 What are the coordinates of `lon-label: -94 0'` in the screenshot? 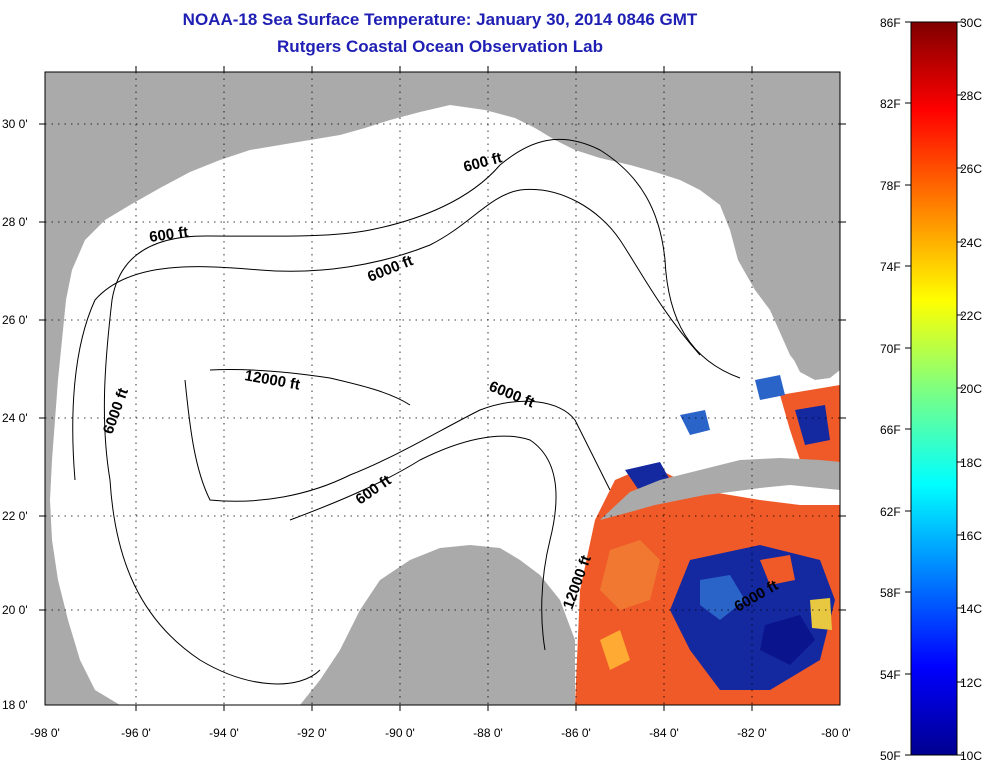 It's located at (224, 733).